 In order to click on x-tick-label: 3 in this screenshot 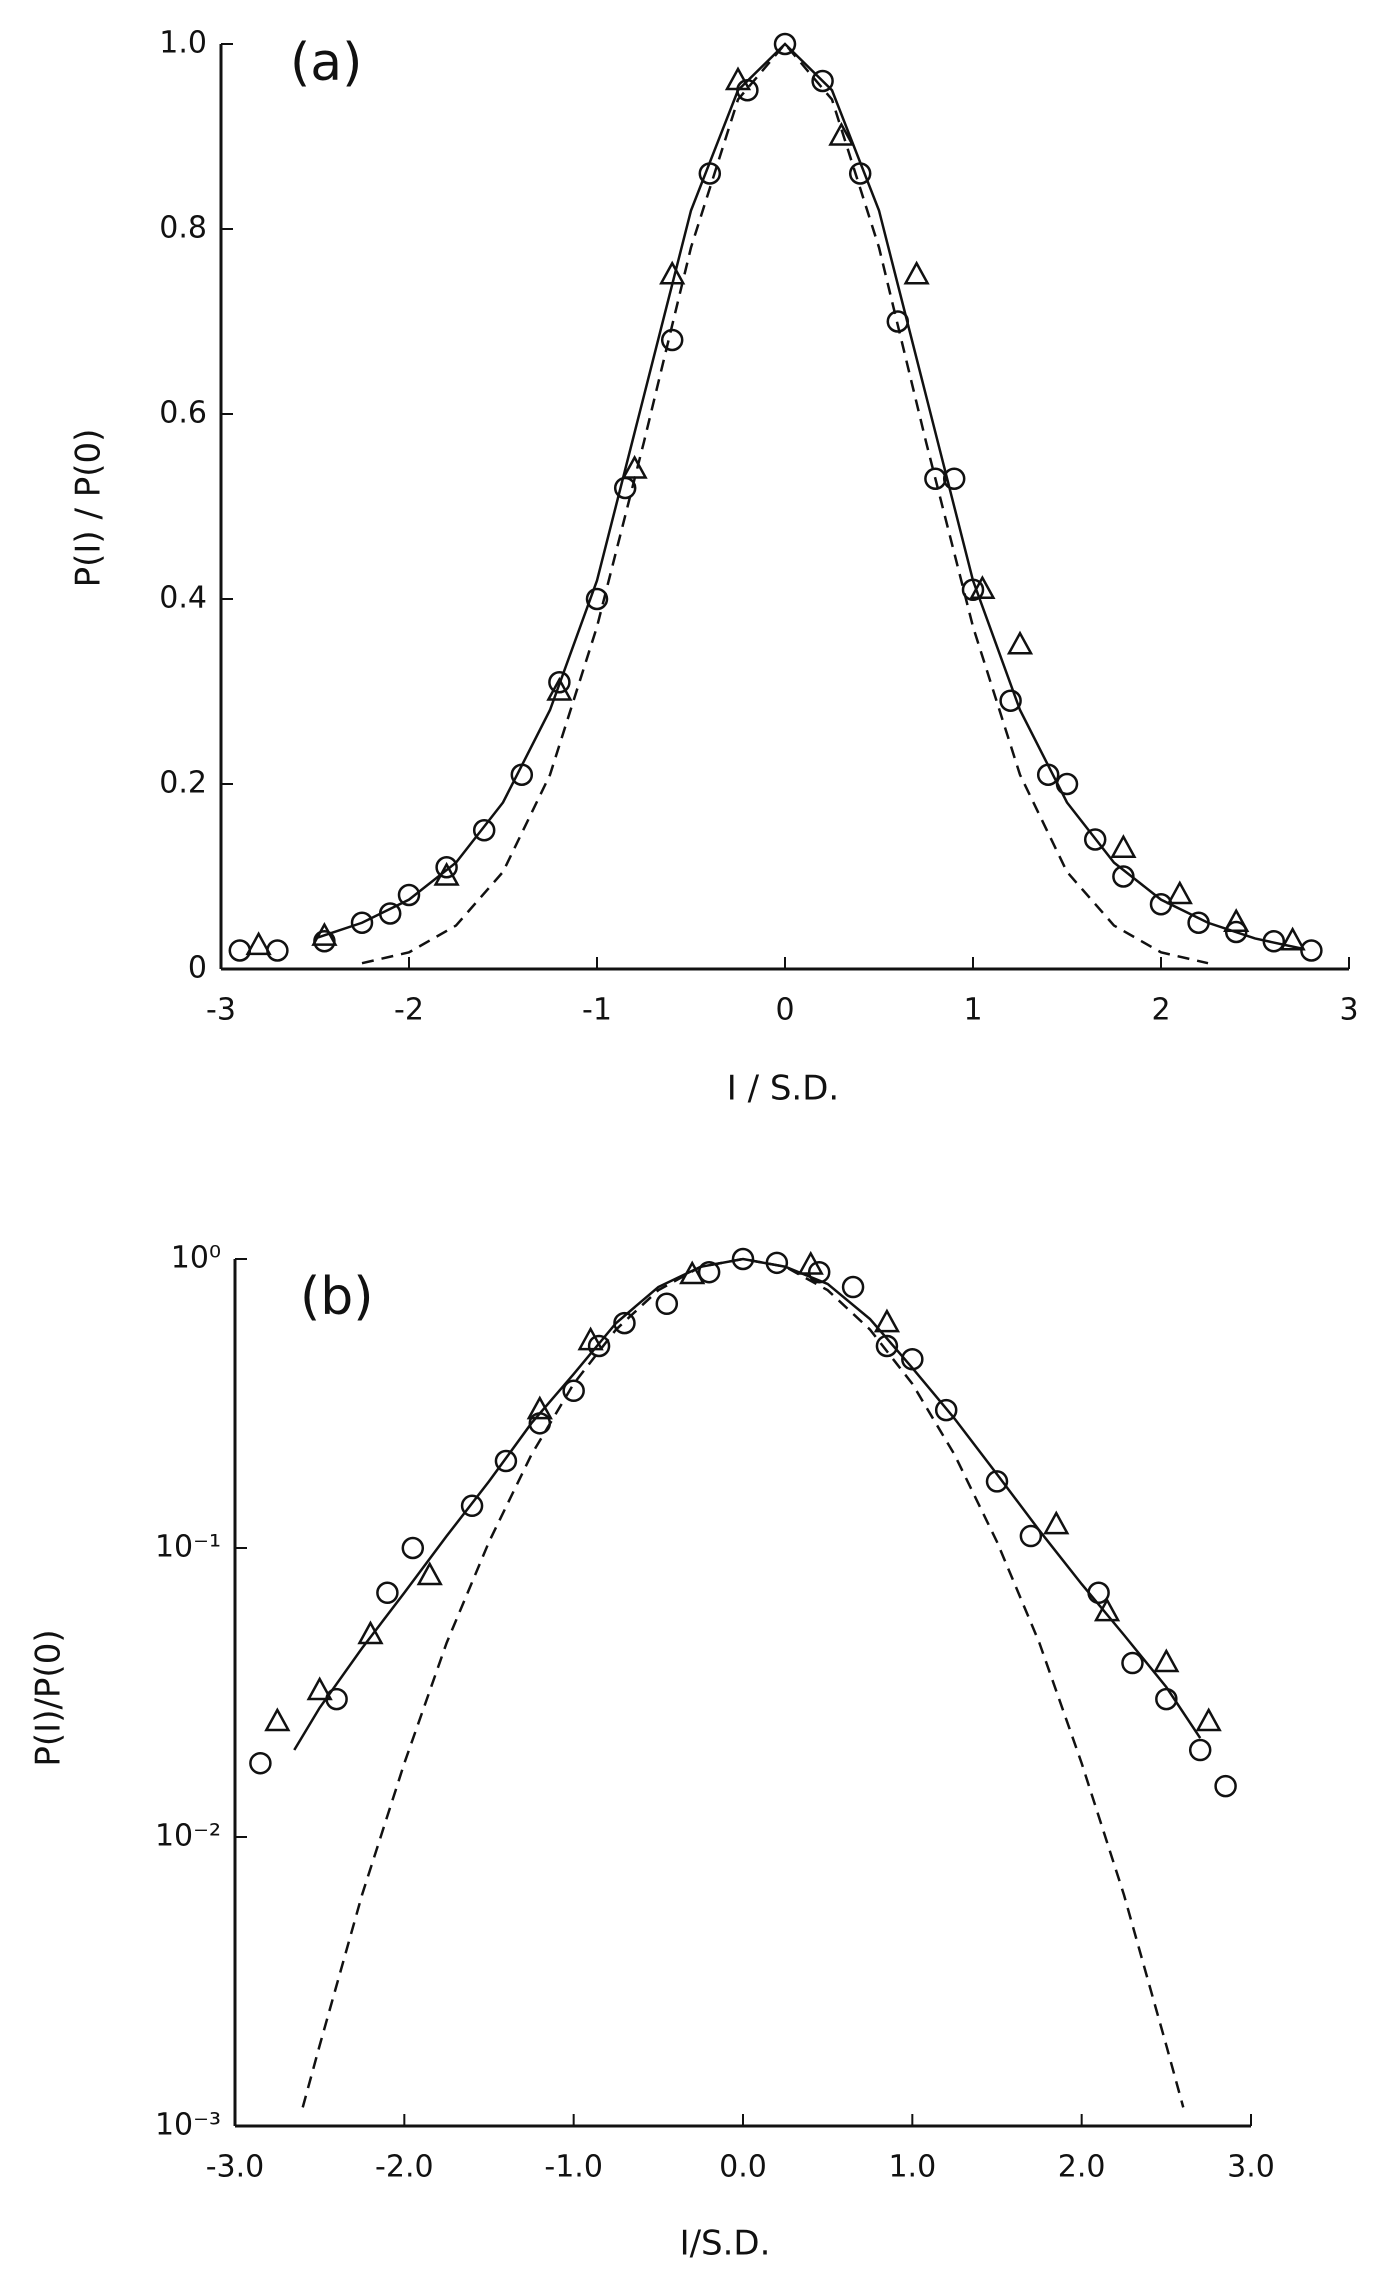, I will do `click(1348, 1010)`.